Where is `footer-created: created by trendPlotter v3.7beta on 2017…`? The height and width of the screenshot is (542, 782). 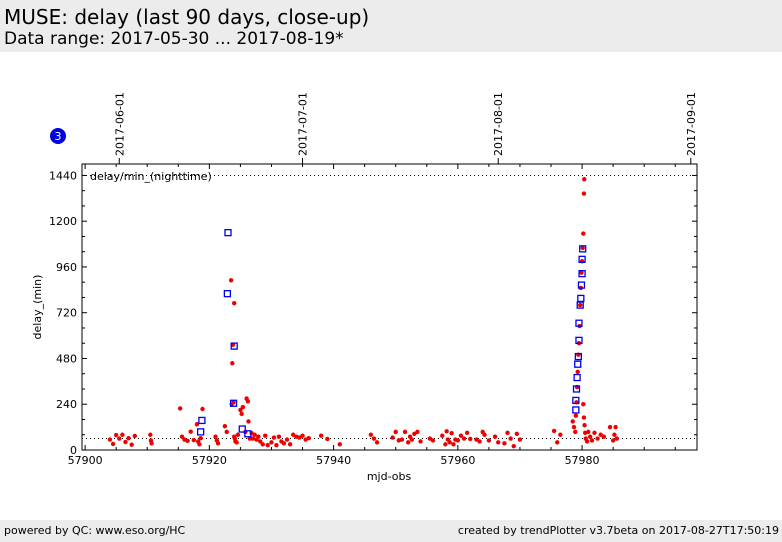 footer-created: created by trendPlotter v3.7beta on 2017… is located at coordinates (618, 530).